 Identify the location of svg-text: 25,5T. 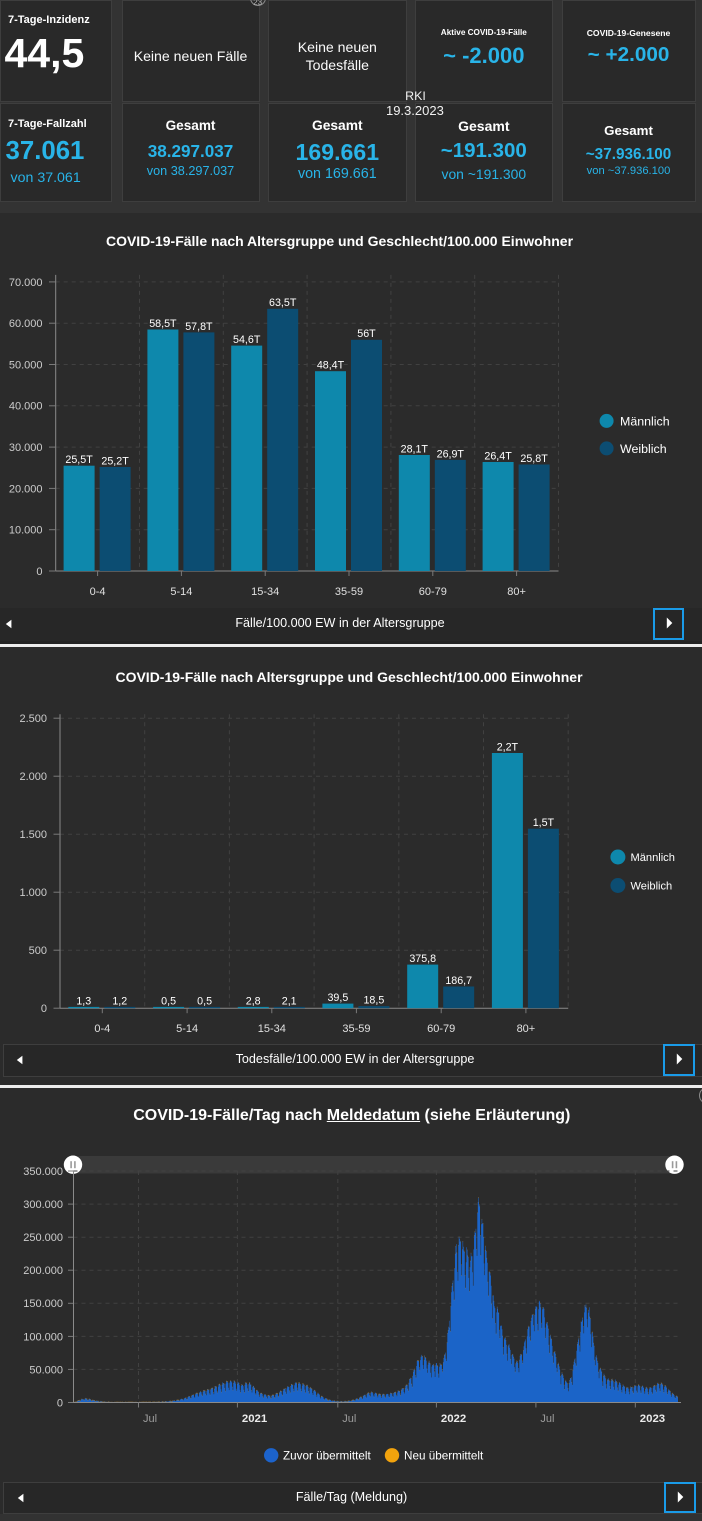
(79, 460).